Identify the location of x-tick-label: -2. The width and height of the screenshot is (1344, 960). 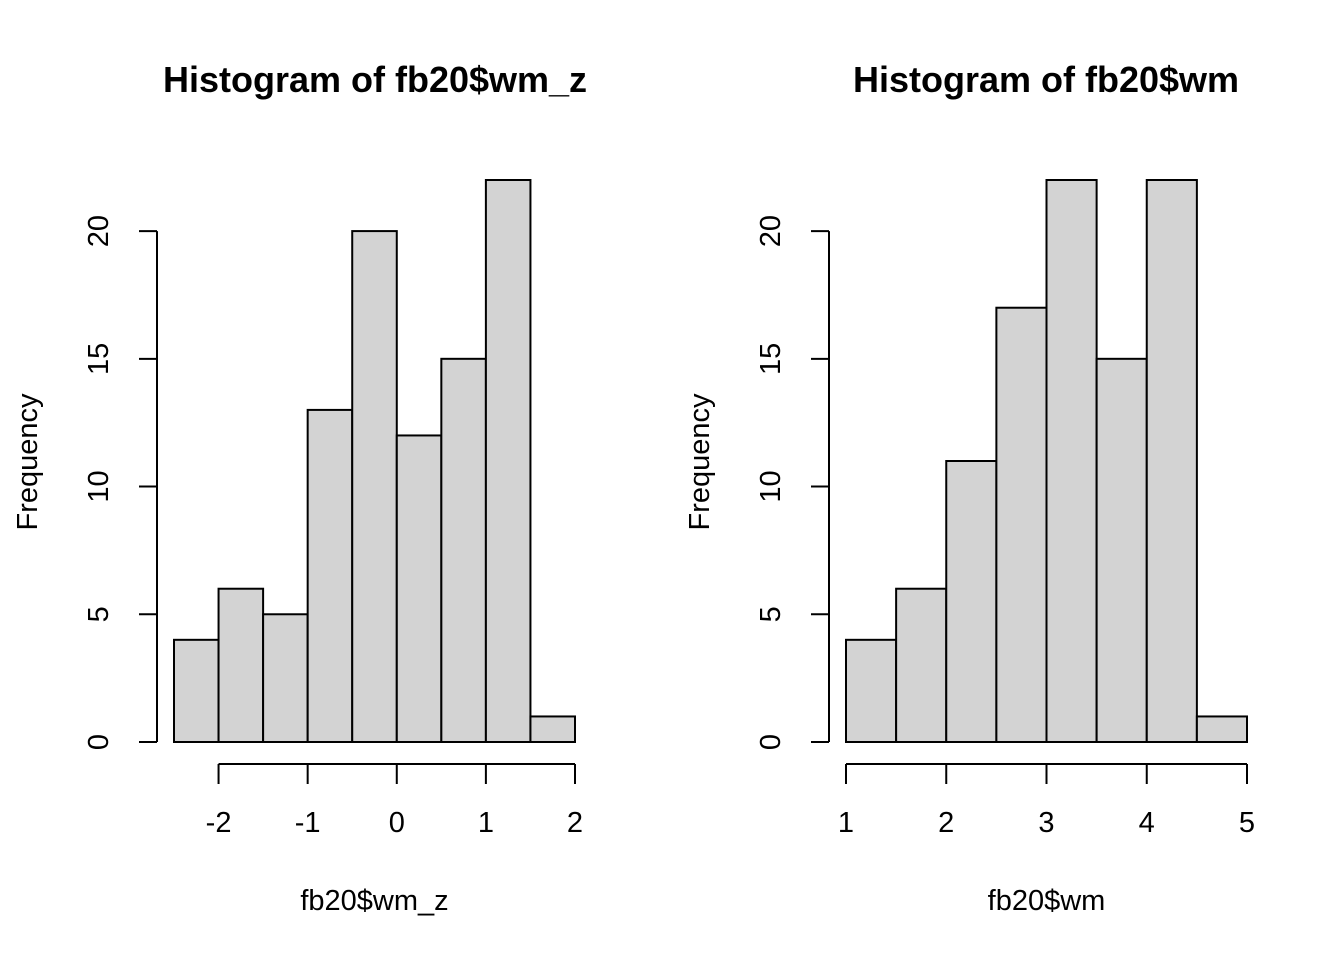
(219, 823).